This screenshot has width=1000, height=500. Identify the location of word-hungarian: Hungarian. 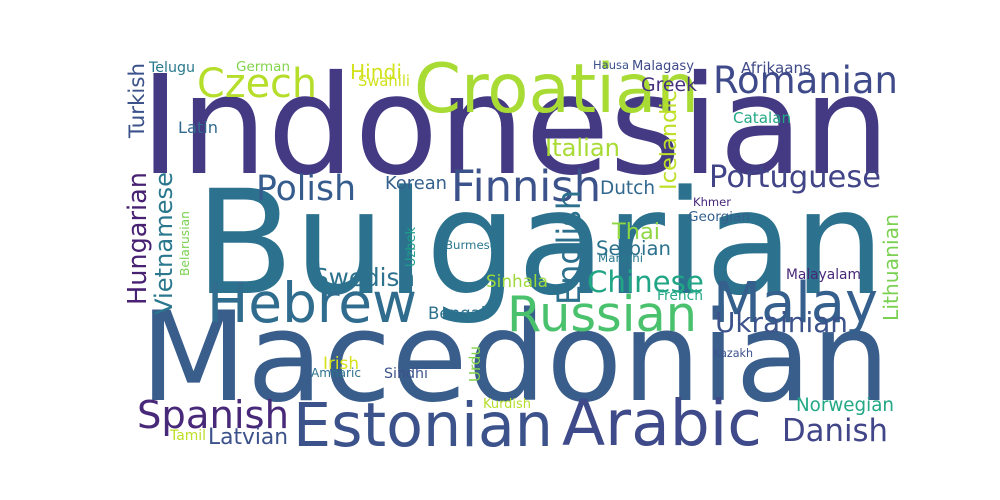
(138, 238).